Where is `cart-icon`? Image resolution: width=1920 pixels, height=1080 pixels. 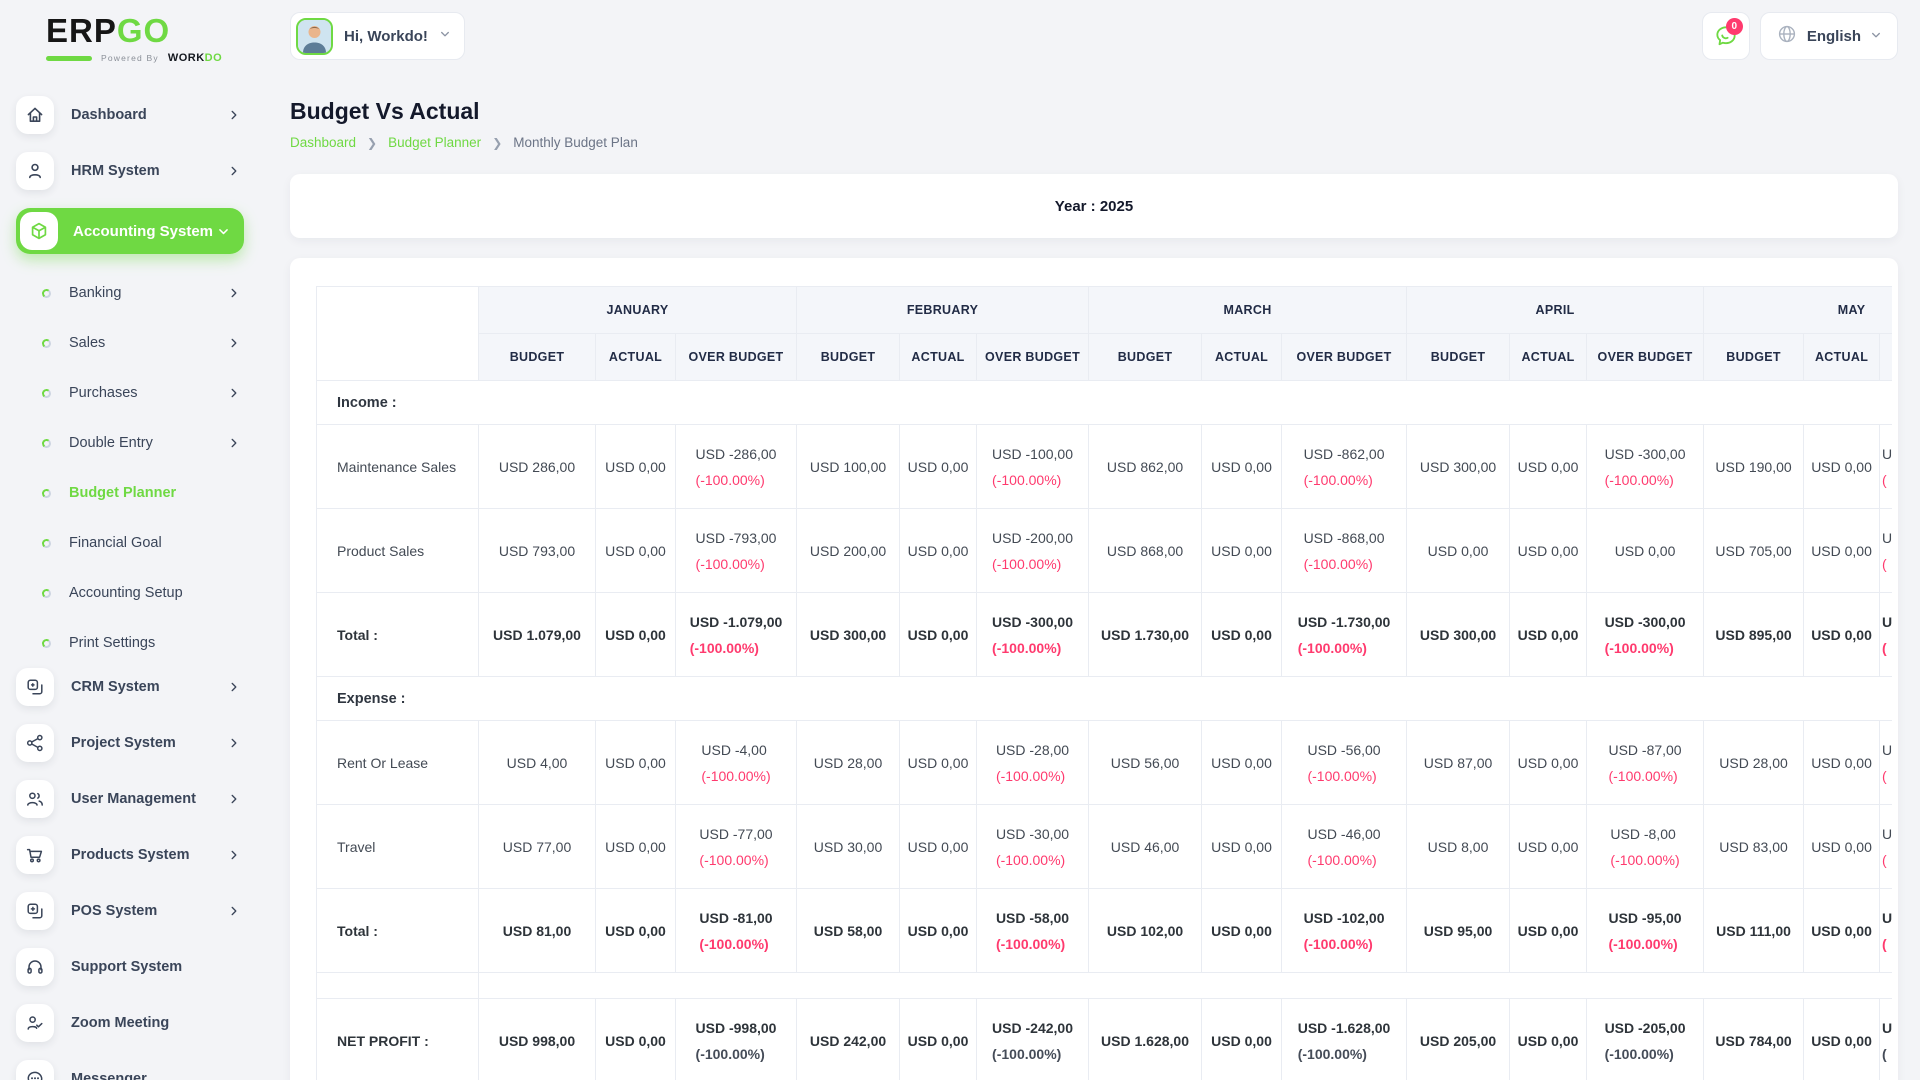 cart-icon is located at coordinates (35, 855).